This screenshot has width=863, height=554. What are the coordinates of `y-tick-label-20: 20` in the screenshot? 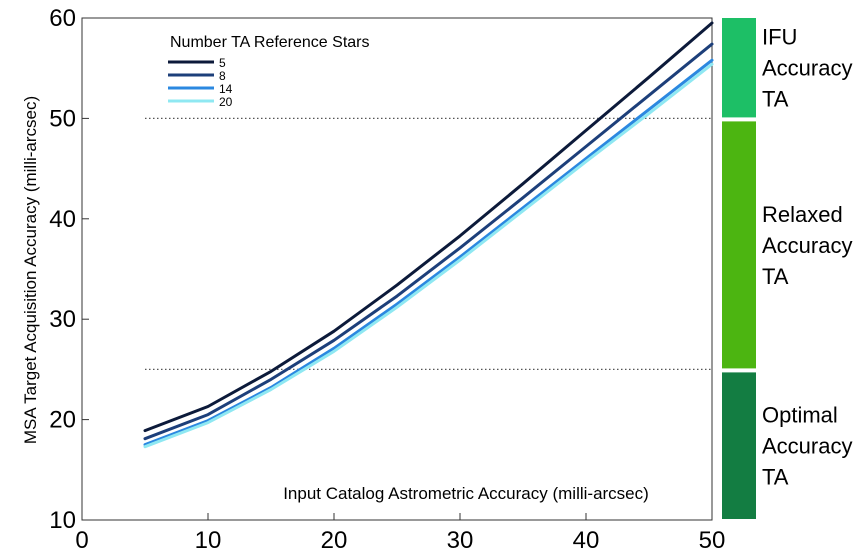 It's located at (62, 420).